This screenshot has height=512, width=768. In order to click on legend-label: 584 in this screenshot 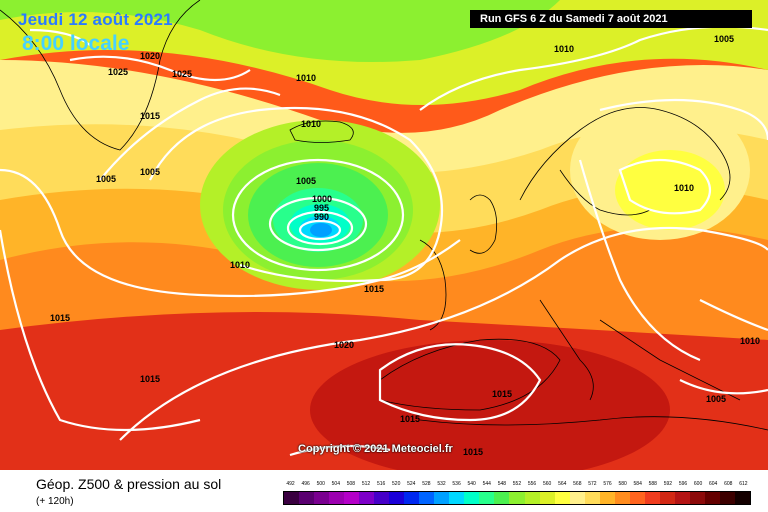, I will do `click(637, 484)`.